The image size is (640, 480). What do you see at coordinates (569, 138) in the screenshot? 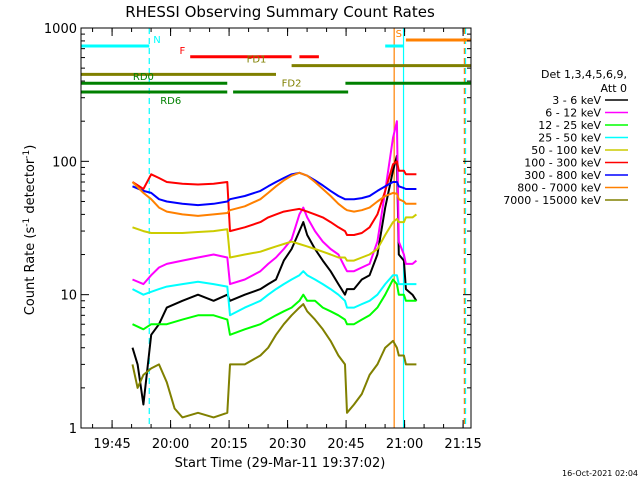
I see `legend-label: 25 - 50 keV` at bounding box center [569, 138].